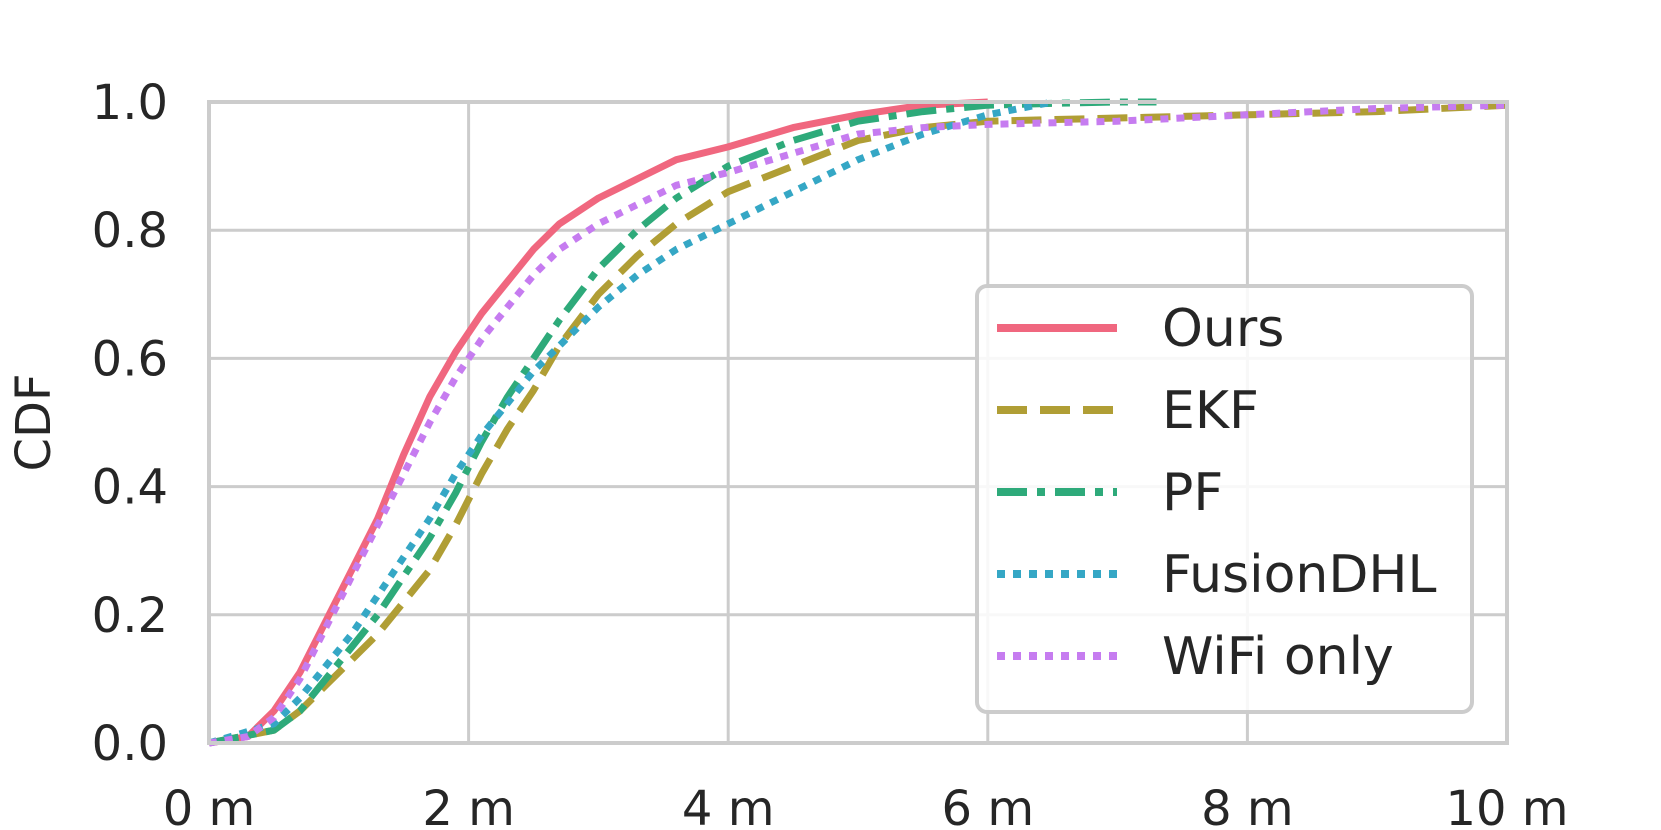 This screenshot has height=830, width=1661. I want to click on legend-label: FusionDHL, so click(1299, 575).